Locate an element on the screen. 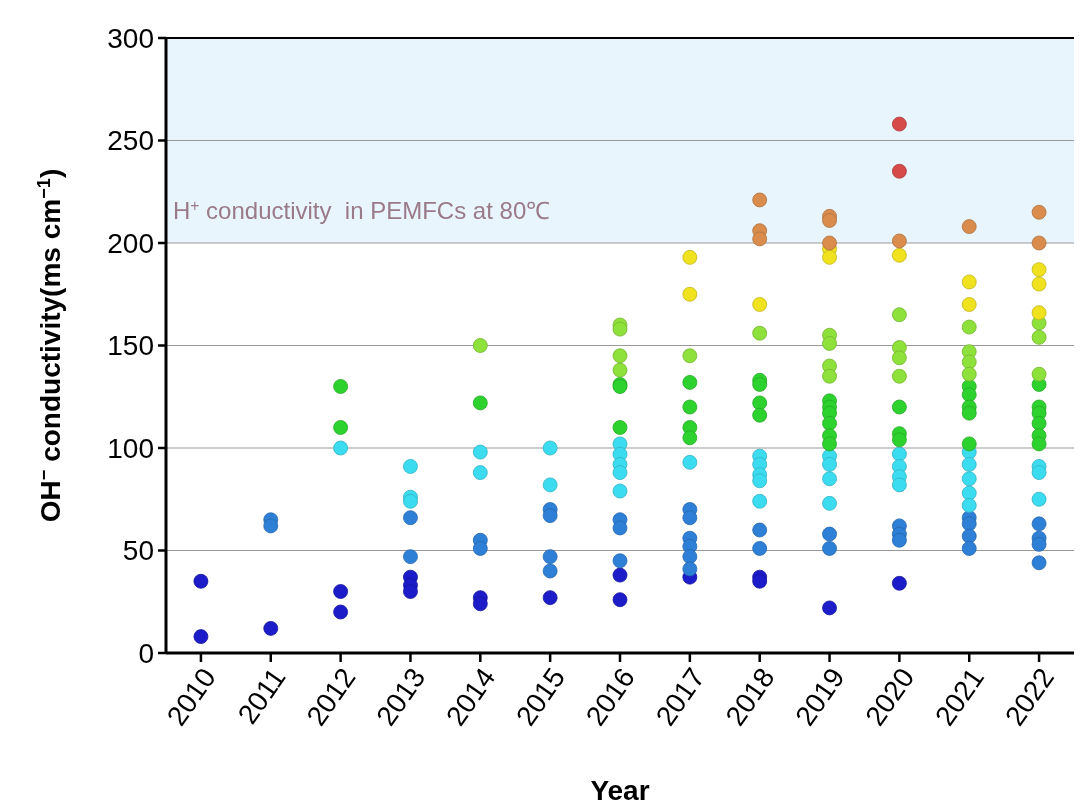  x-axis-title: Year is located at coordinates (620, 790).